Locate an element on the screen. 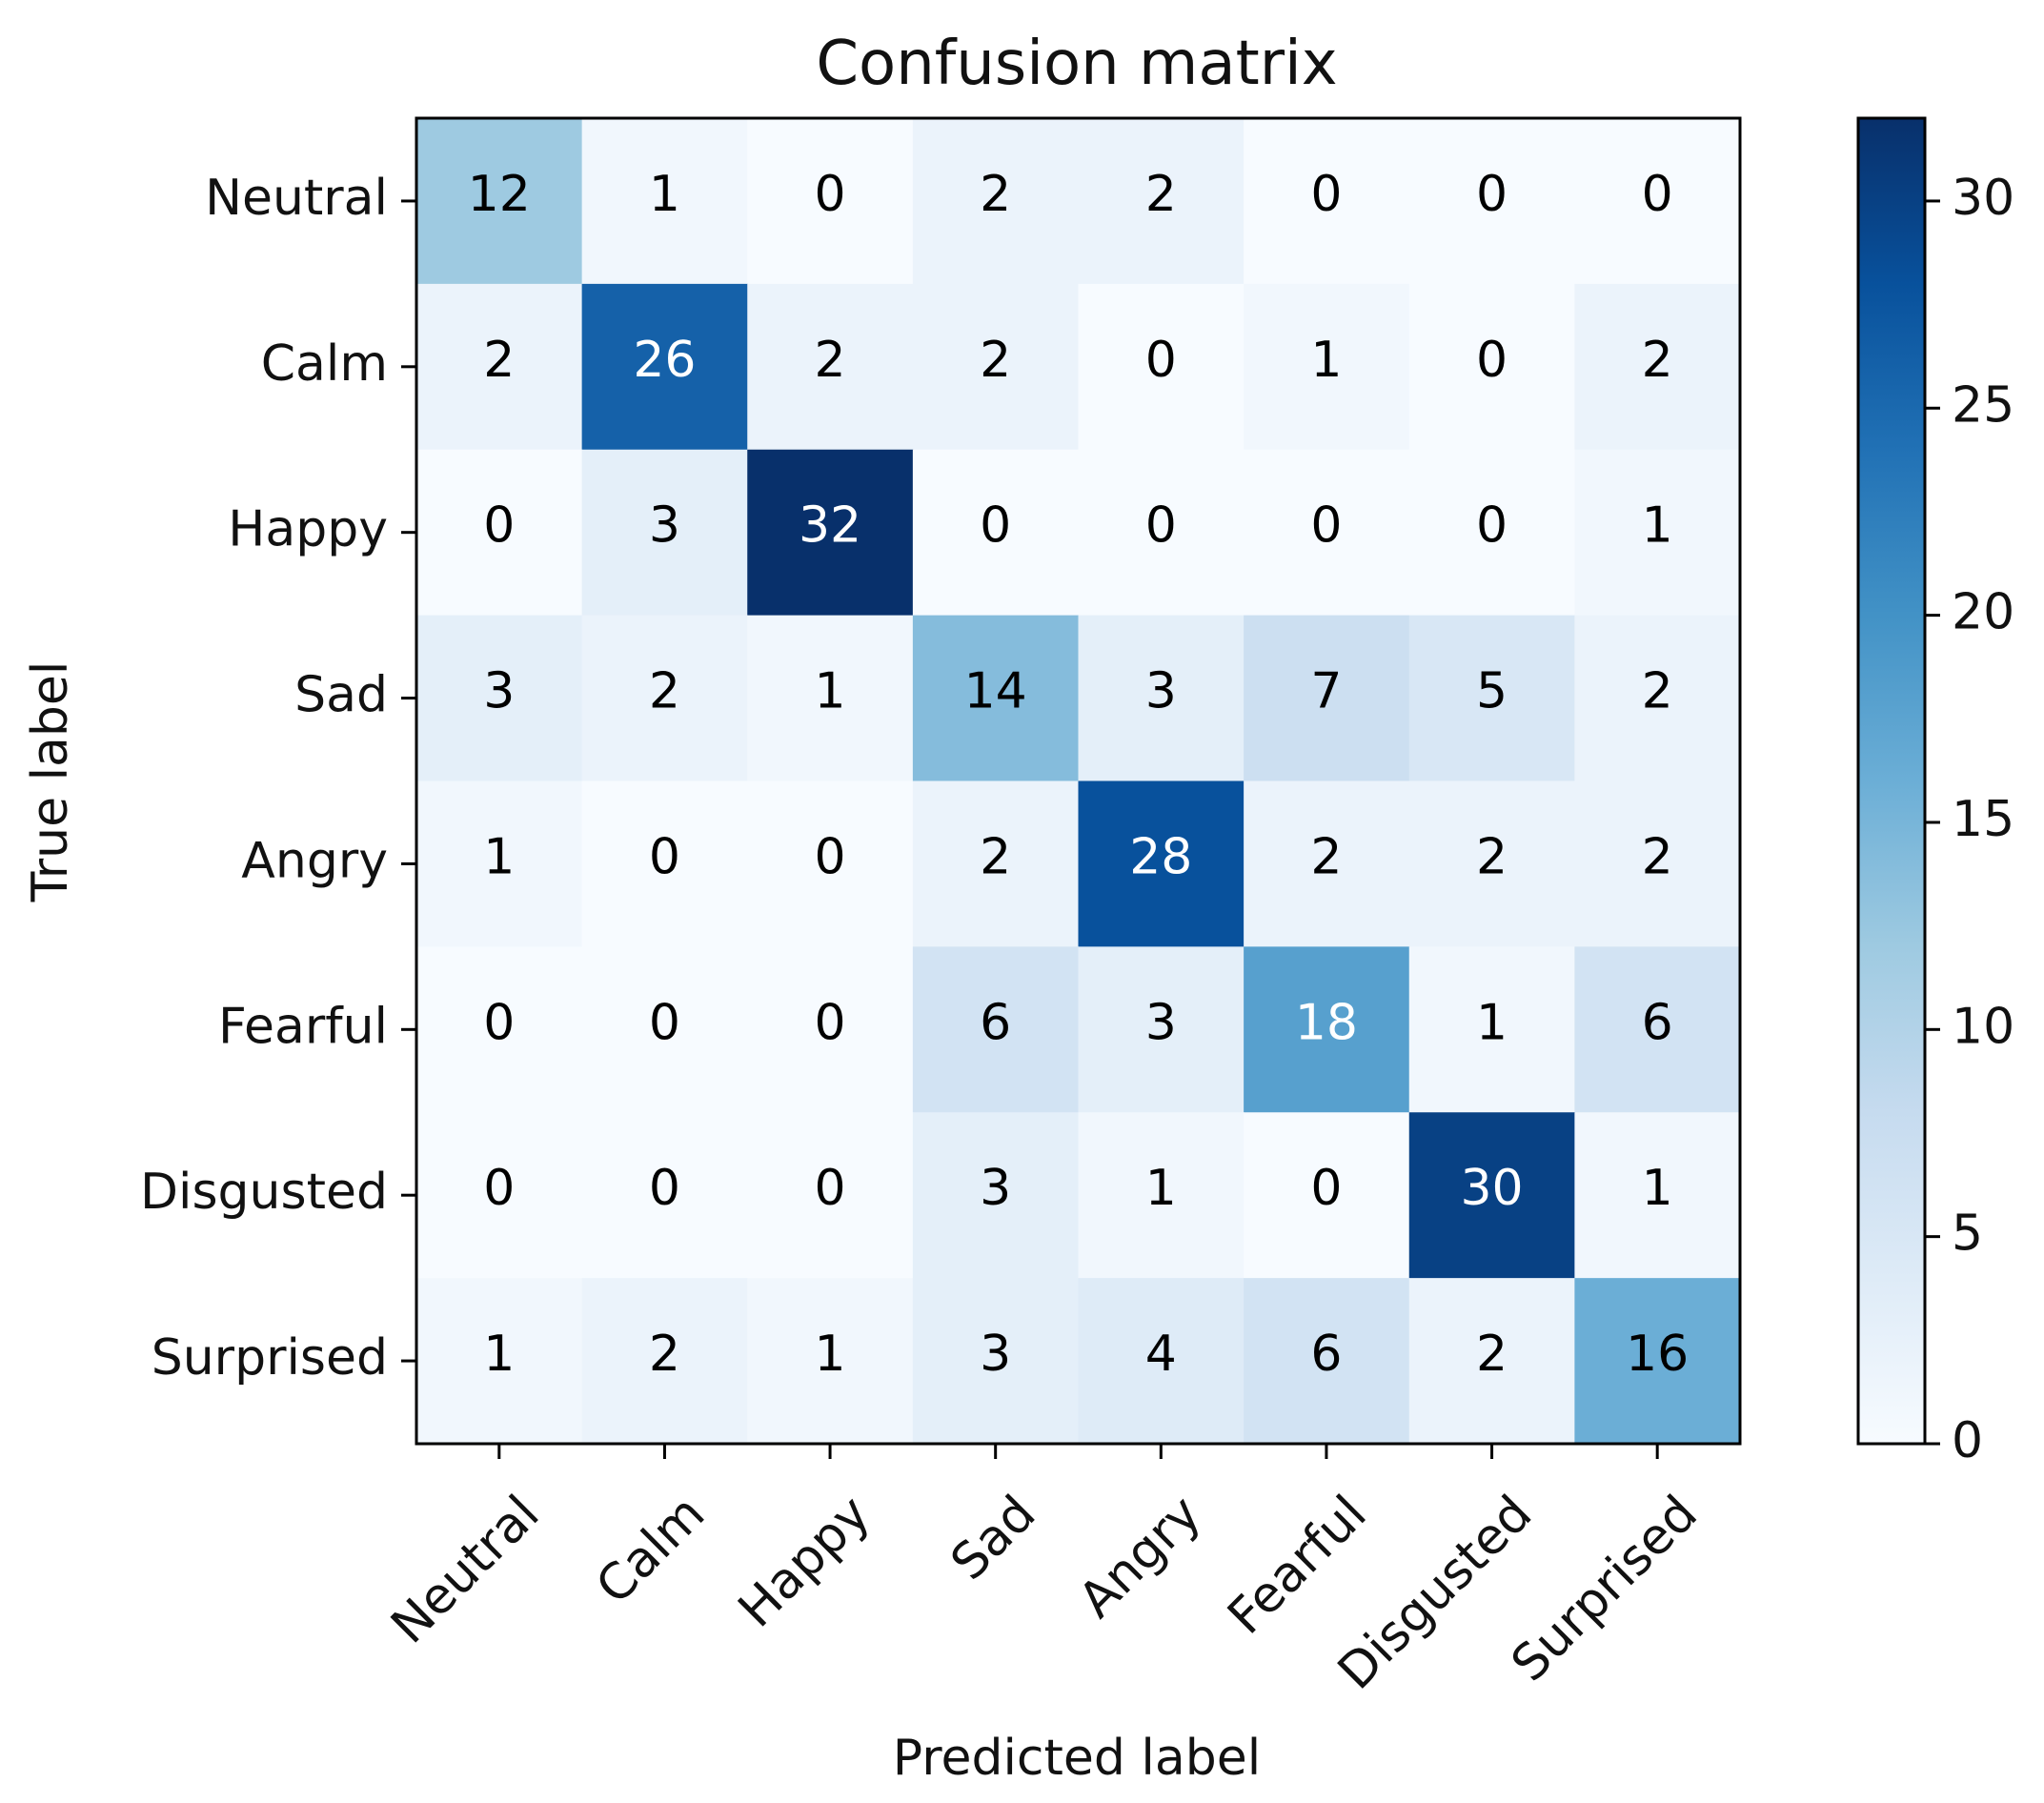 The height and width of the screenshot is (1803, 2044). heatmap-cell-disgusted-happy is located at coordinates (830, 1195).